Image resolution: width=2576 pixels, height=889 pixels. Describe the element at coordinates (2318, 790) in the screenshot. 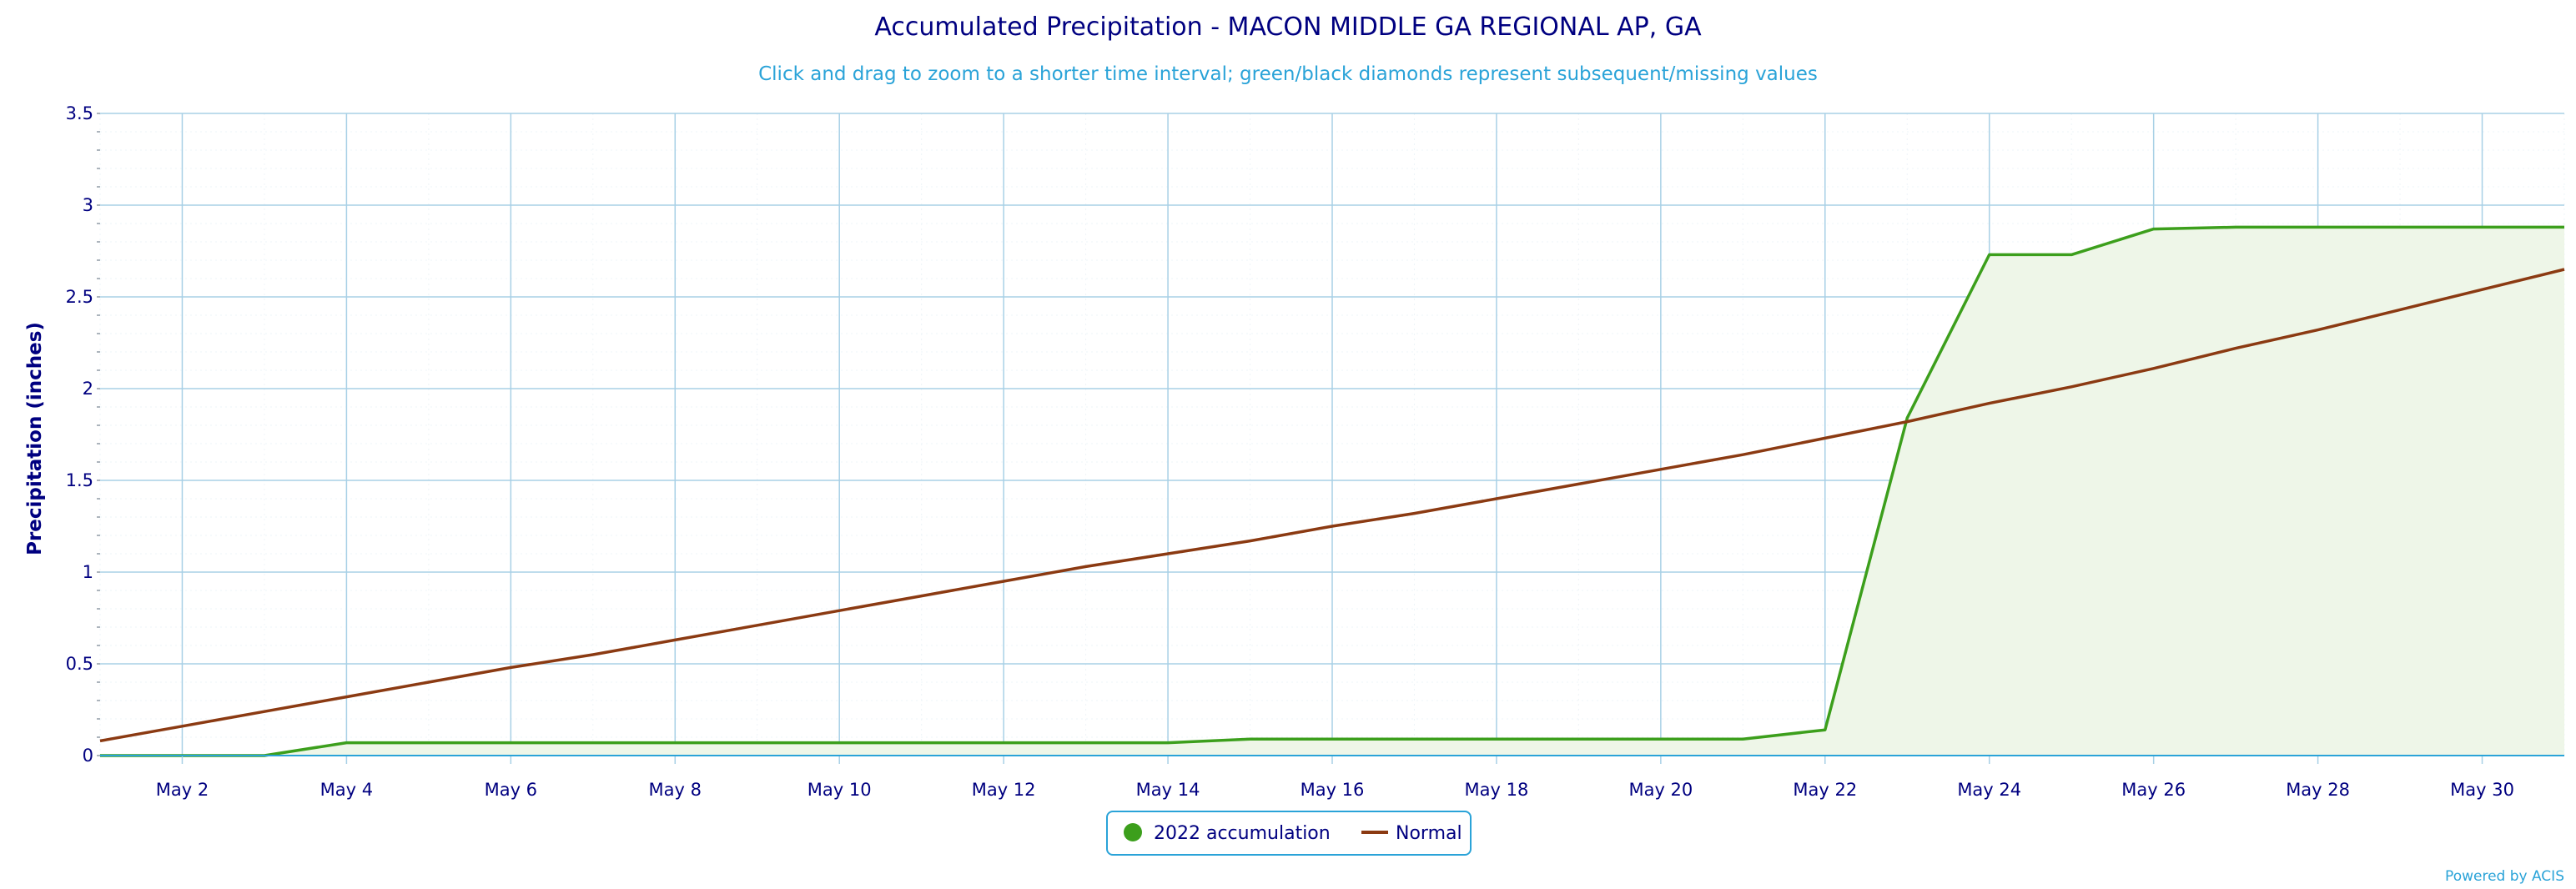

I see `x-tick-label: May 28` at that location.